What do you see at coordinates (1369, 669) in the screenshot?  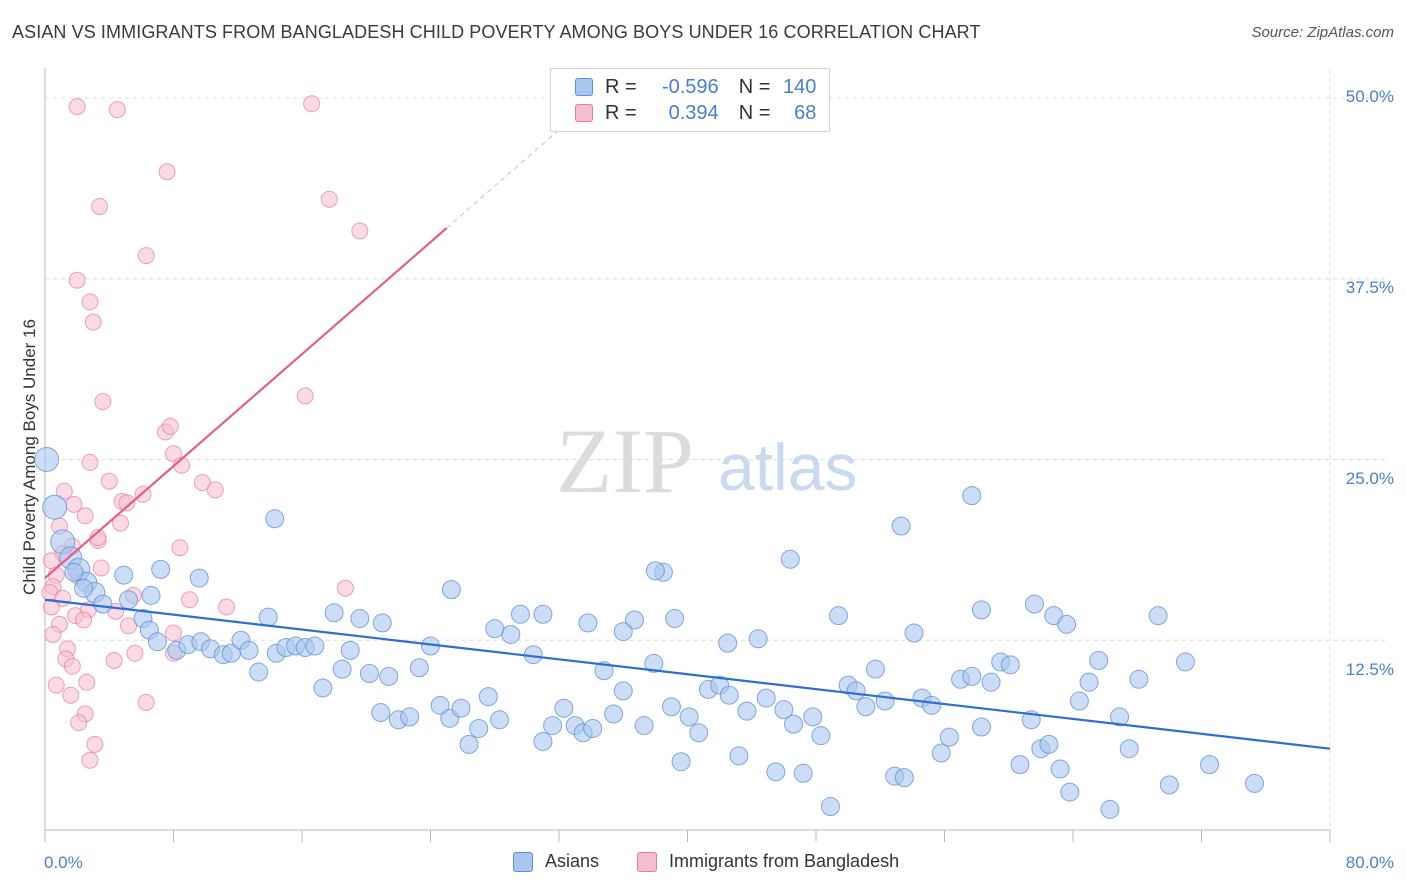 I see `y-tick-label-12-5: 12.5%` at bounding box center [1369, 669].